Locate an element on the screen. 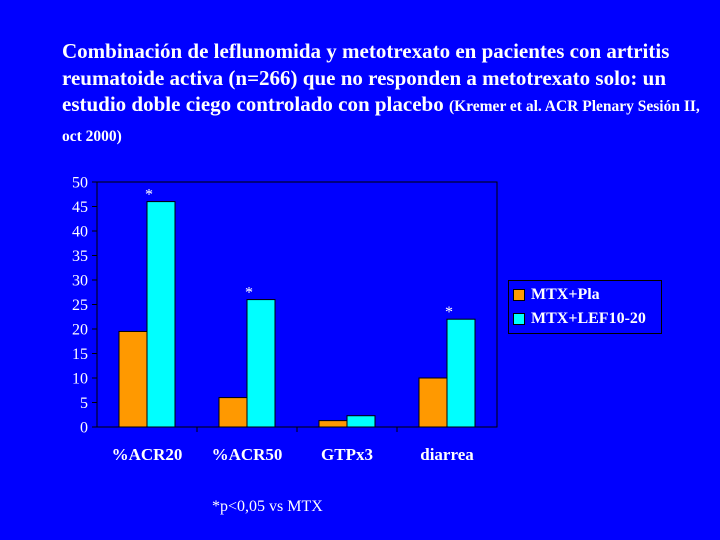  y-tick-label: 15 is located at coordinates (80, 354).